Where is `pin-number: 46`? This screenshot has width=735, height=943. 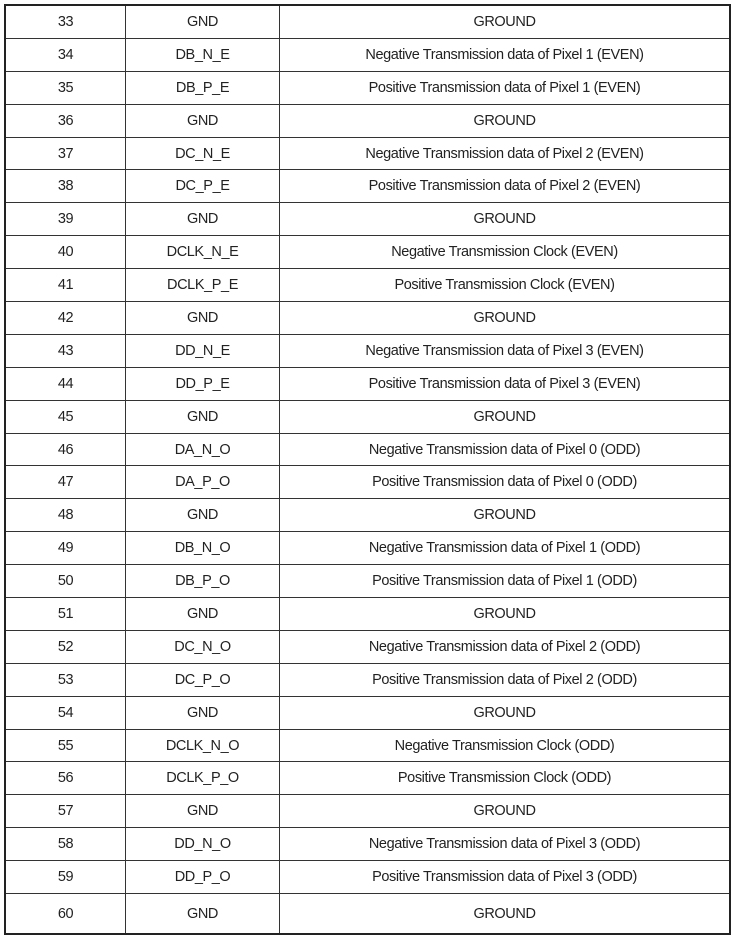 pin-number: 46 is located at coordinates (65, 449).